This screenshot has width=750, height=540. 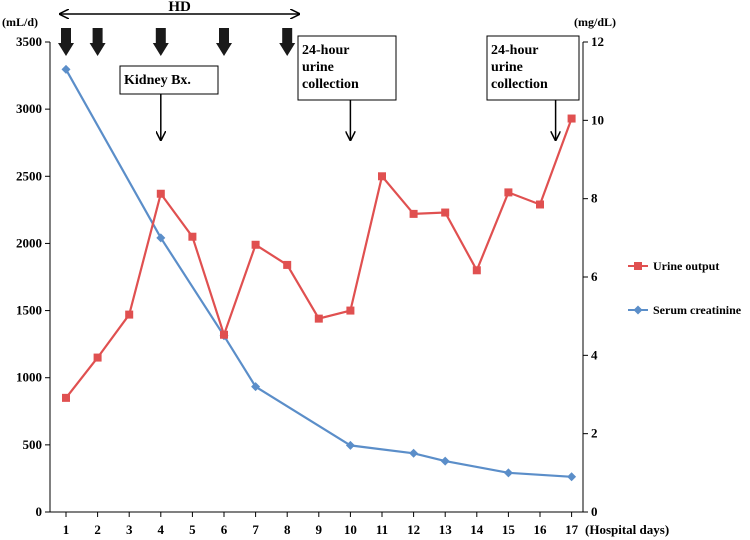 What do you see at coordinates (97, 529) in the screenshot?
I see `x-tick-label: 2` at bounding box center [97, 529].